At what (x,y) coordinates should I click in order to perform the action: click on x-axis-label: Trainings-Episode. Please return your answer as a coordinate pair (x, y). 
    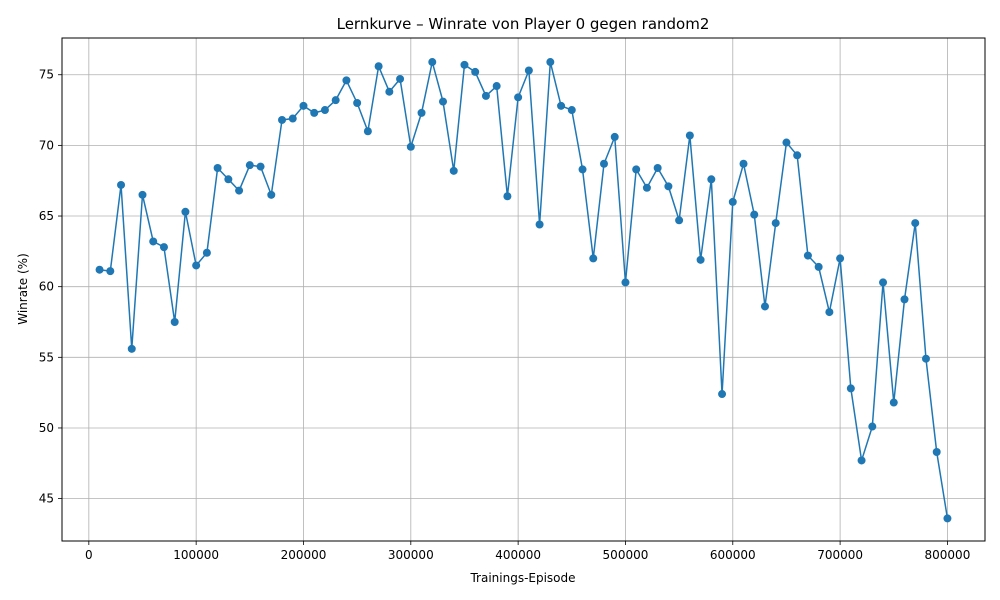
    Looking at the image, I should click on (522, 578).